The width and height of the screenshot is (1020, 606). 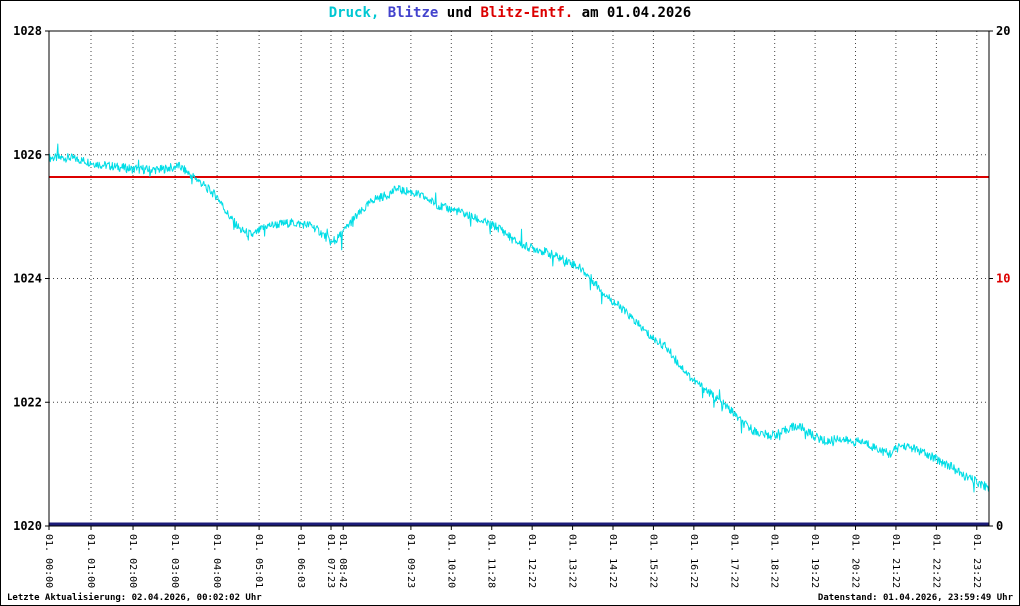 I want to click on x-tick-label: 01. 07:23, so click(x=330, y=561).